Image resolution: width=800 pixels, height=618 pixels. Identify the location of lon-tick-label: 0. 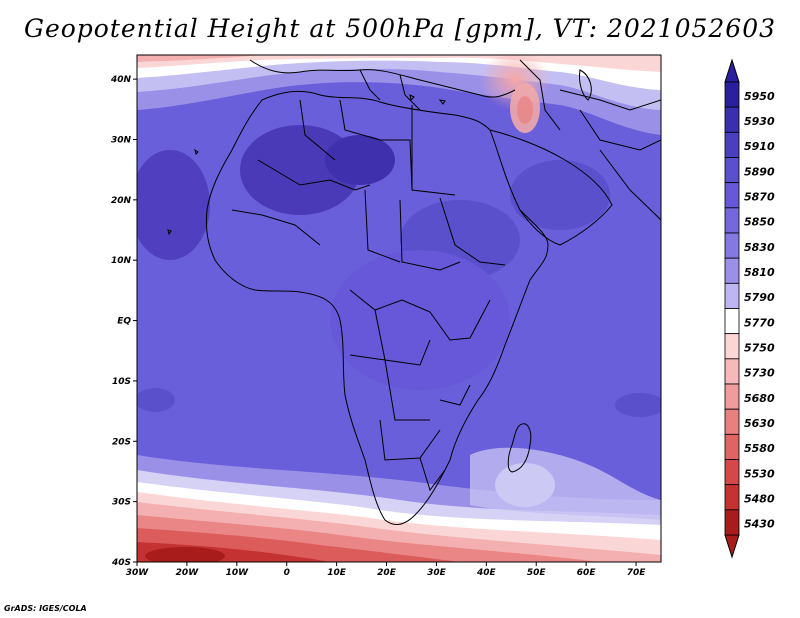
(287, 573).